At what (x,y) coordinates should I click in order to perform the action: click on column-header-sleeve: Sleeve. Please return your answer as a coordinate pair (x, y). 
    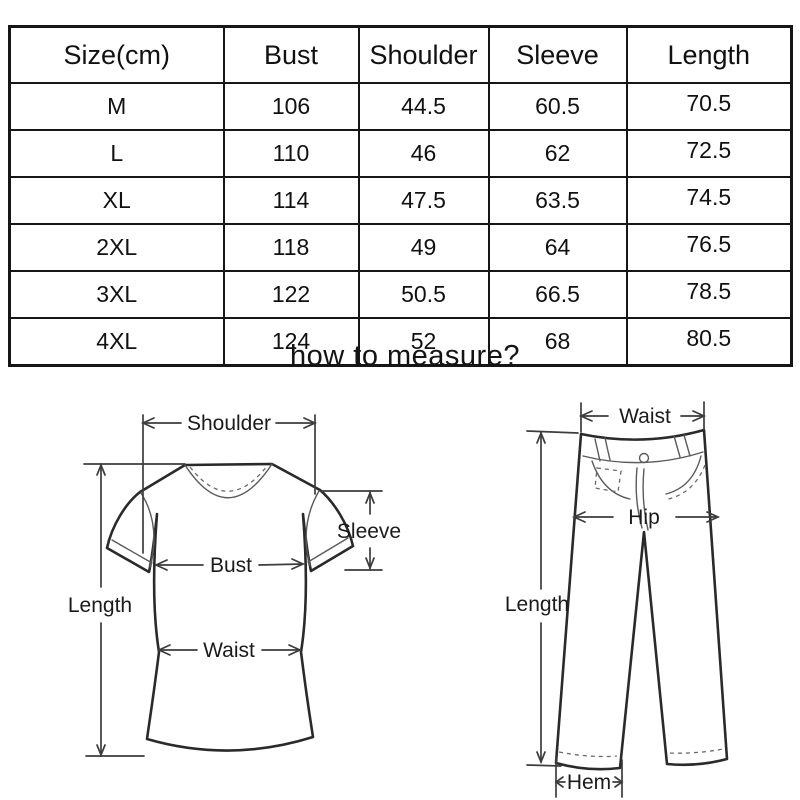
    Looking at the image, I should click on (557, 54).